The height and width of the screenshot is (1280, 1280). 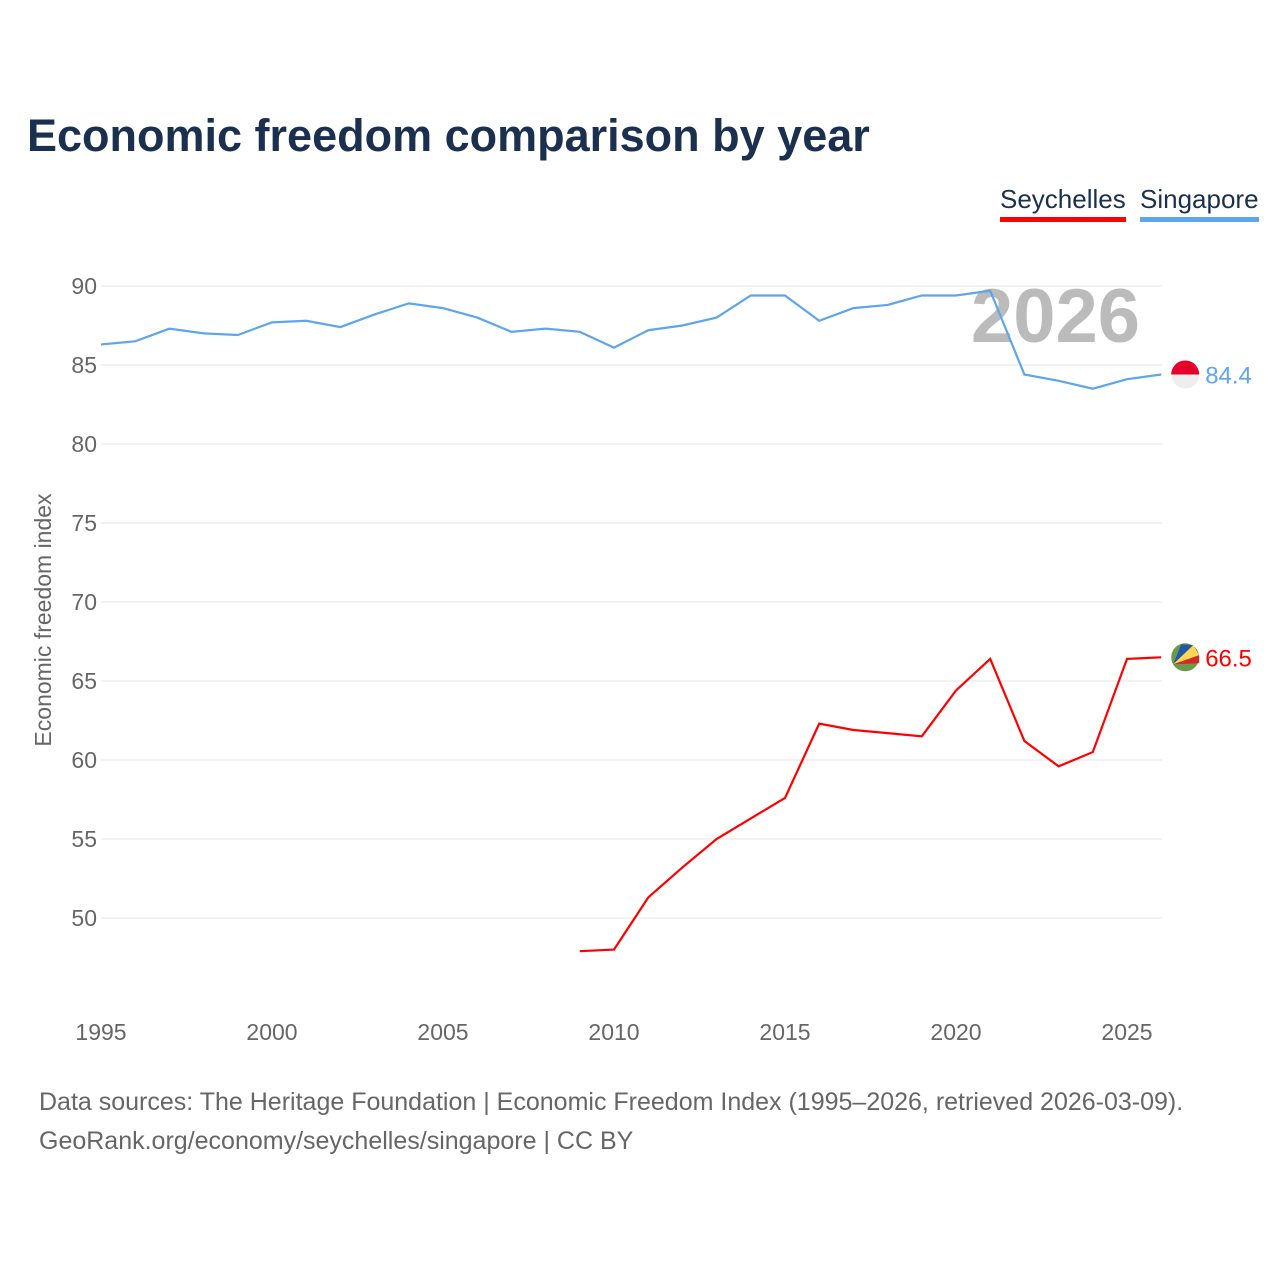 What do you see at coordinates (84, 523) in the screenshot?
I see `y-tick-label: 75` at bounding box center [84, 523].